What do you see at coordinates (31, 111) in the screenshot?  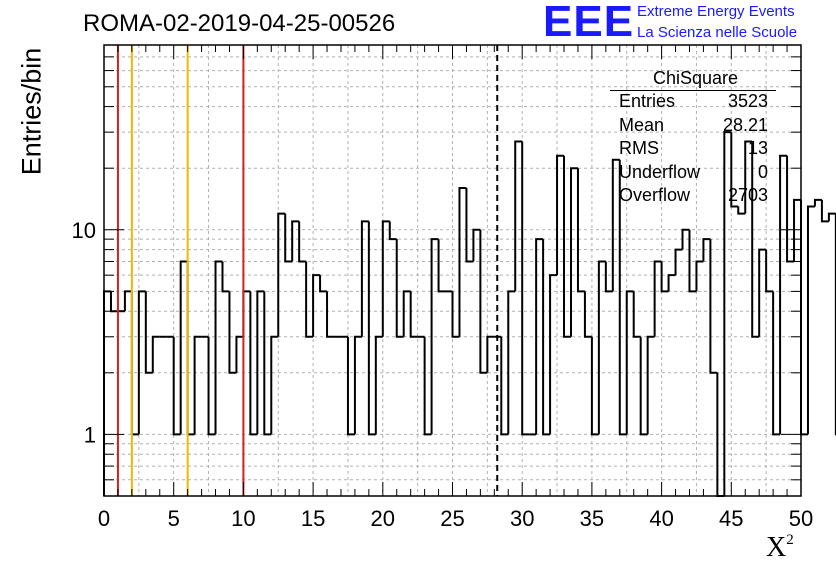 I see `y-axis-label: Entries/bin` at bounding box center [31, 111].